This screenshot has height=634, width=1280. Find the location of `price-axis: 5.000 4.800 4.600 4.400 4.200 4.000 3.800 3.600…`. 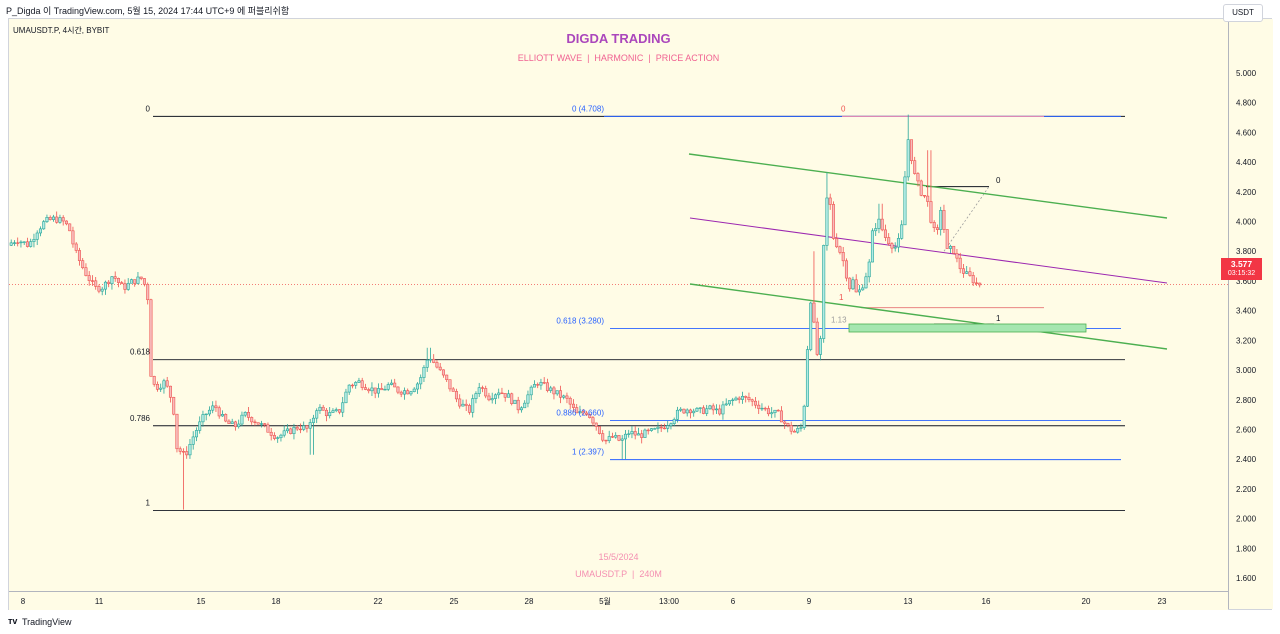

price-axis: 5.000 4.800 4.600 4.400 4.200 4.000 3.800 3.600… is located at coordinates (1250, 314).